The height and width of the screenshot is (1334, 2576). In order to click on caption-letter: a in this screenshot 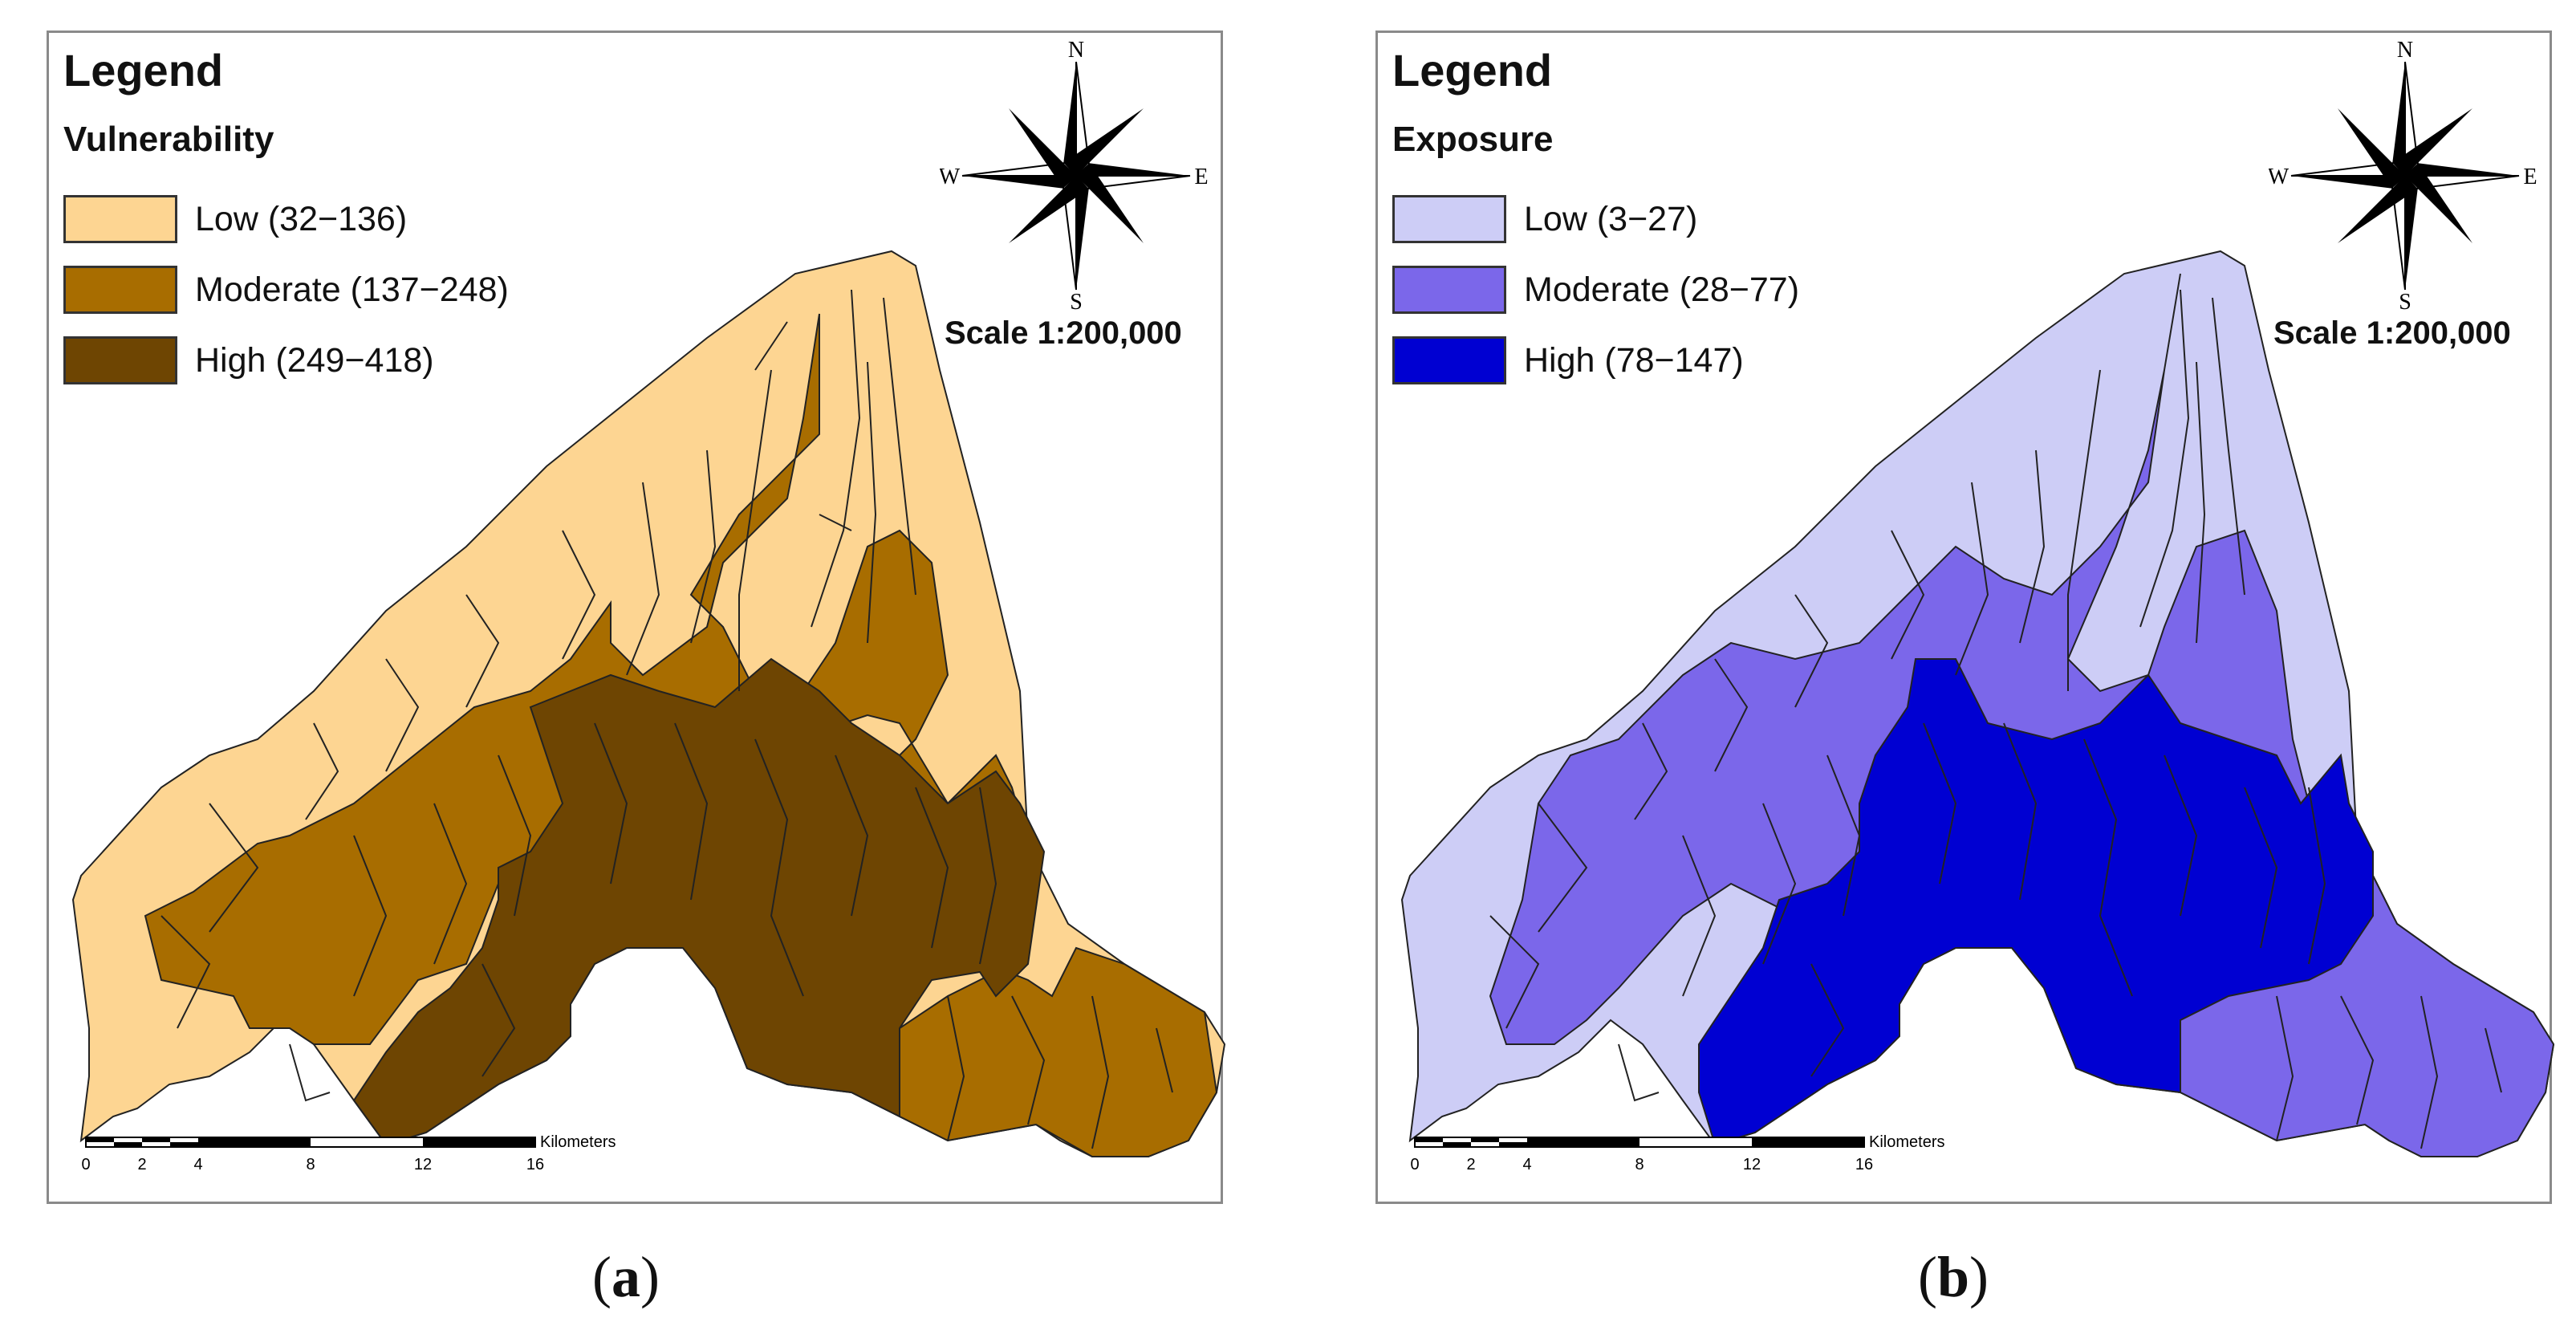, I will do `click(625, 1277)`.